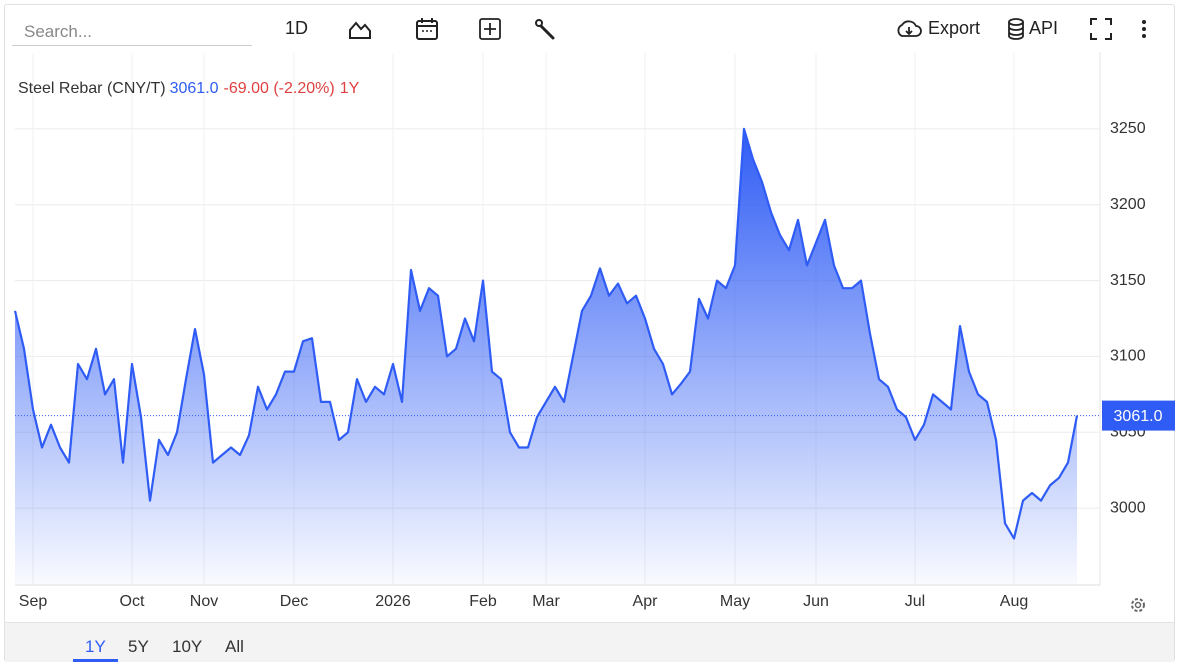 The image size is (1179, 666). I want to click on chart-title: Steel Rebar (CNY/T), so click(92, 88).